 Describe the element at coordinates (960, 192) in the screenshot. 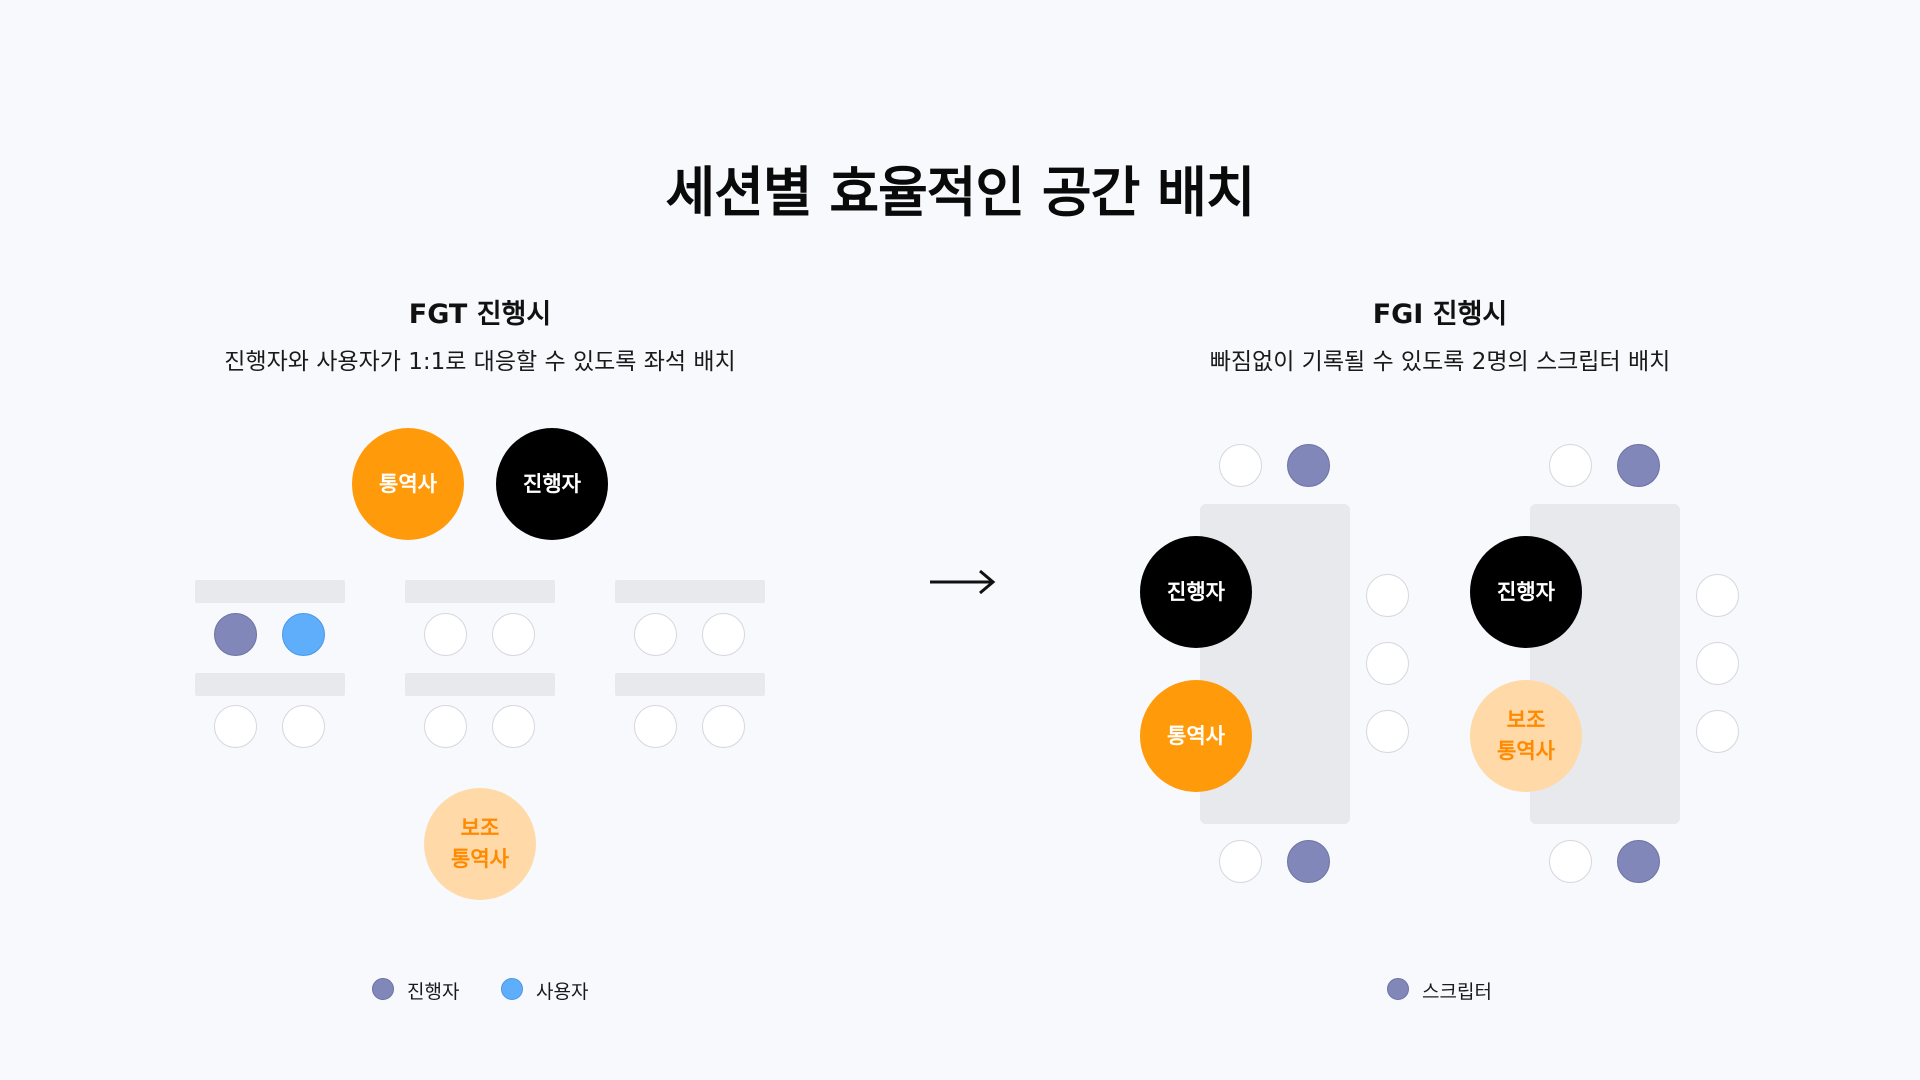

I see `page-title: 세션별 효율적인 공간 배치` at that location.